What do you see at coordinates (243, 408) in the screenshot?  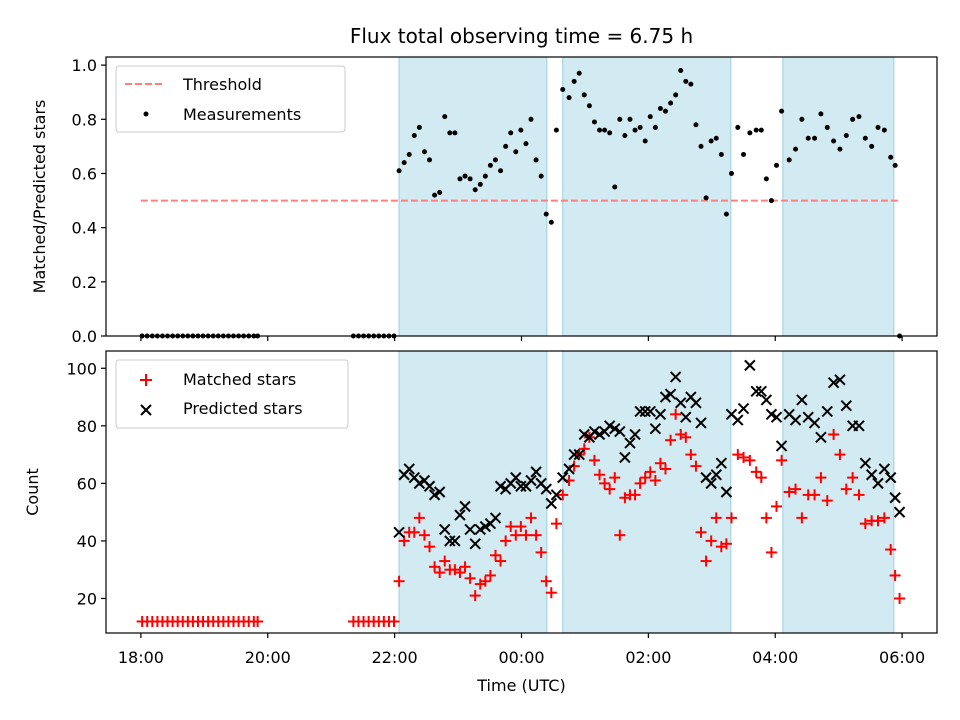 I see `predicted-legend-label: Predicted stars` at bounding box center [243, 408].